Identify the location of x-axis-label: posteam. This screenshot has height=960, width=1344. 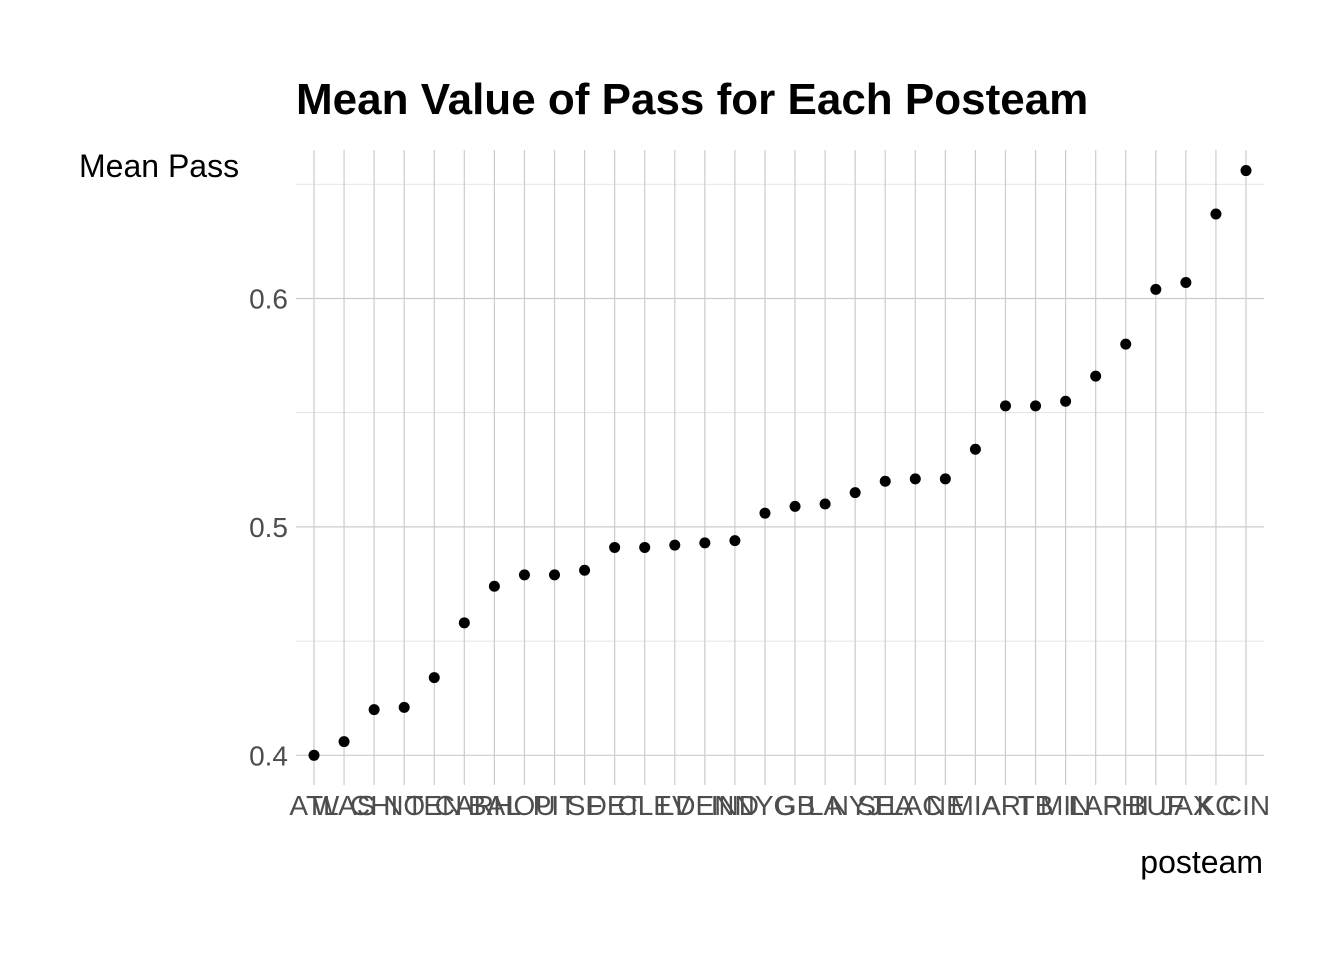
(1201, 862).